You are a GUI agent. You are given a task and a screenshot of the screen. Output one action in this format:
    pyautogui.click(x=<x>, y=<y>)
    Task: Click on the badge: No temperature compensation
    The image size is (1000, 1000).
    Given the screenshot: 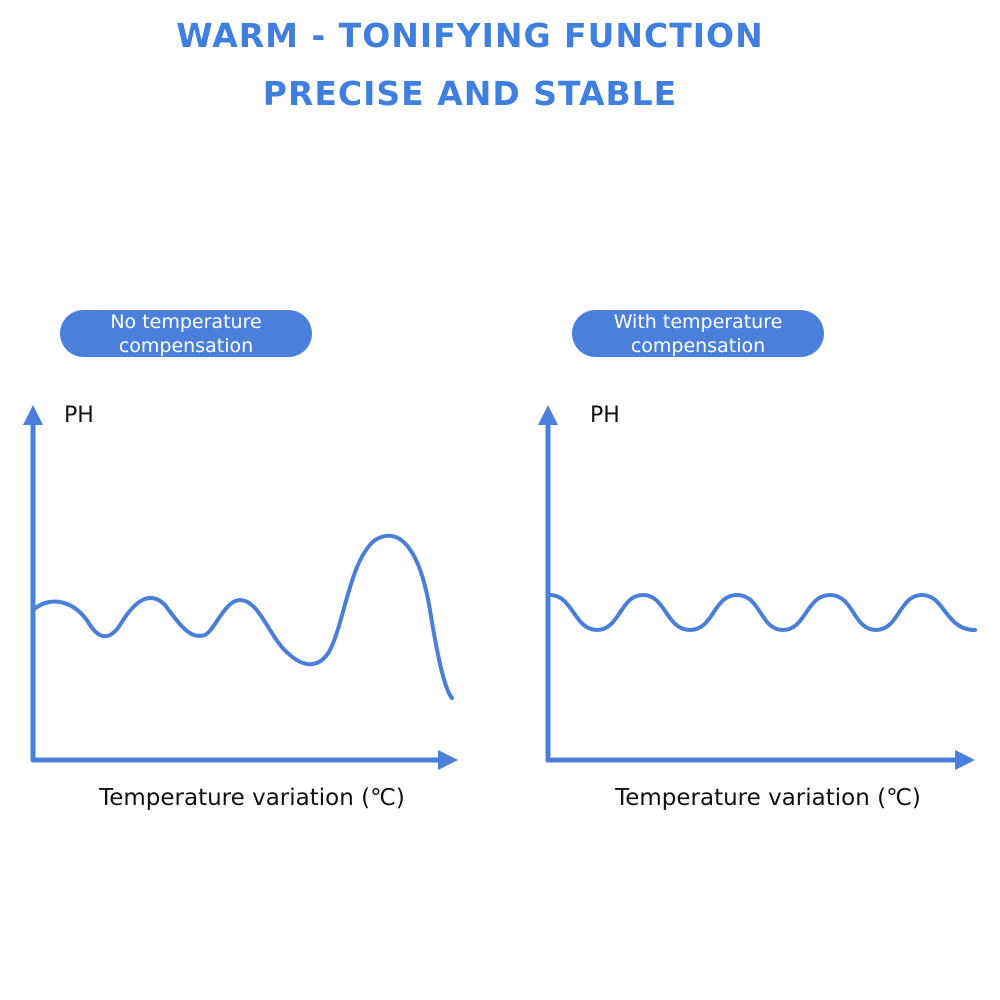 What is the action you would take?
    pyautogui.click(x=186, y=333)
    